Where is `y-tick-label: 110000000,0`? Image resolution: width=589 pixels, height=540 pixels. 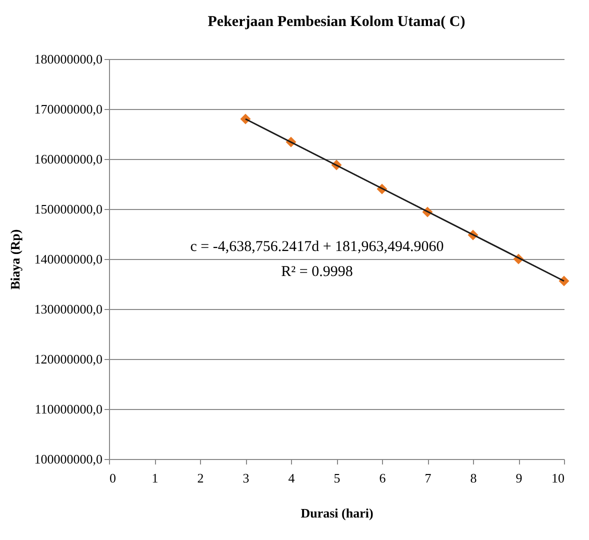
y-tick-label: 110000000,0 is located at coordinates (68, 409).